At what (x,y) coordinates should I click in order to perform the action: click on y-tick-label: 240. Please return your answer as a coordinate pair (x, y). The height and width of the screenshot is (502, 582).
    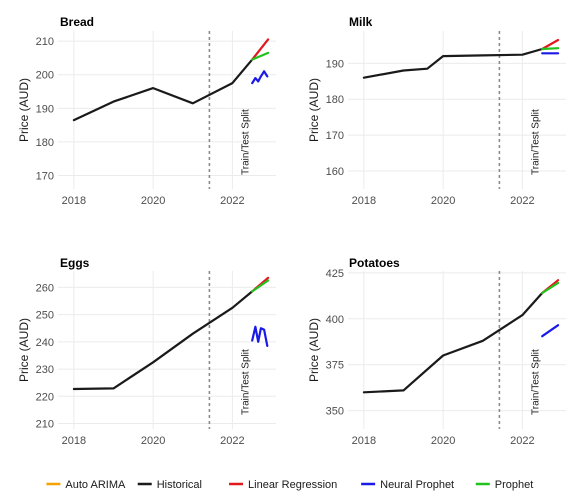
    Looking at the image, I should click on (45, 343).